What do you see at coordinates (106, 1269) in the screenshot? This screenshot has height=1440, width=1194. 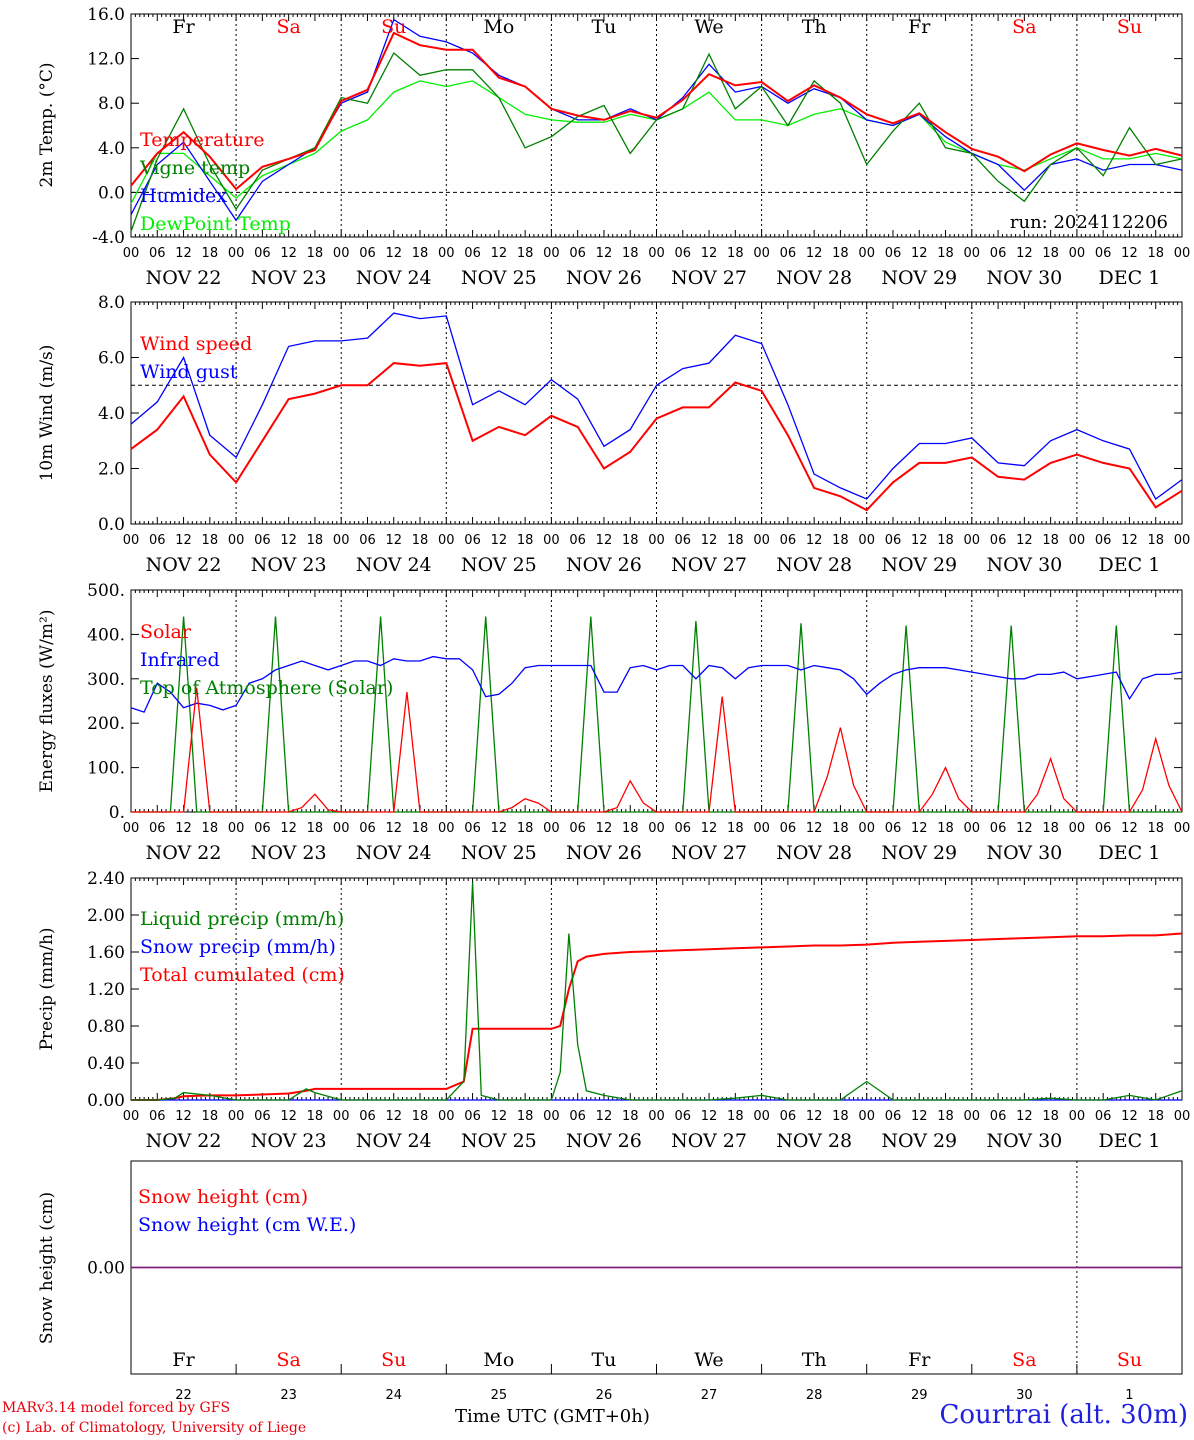 I see `snow-ytick-label: 0.00` at bounding box center [106, 1269].